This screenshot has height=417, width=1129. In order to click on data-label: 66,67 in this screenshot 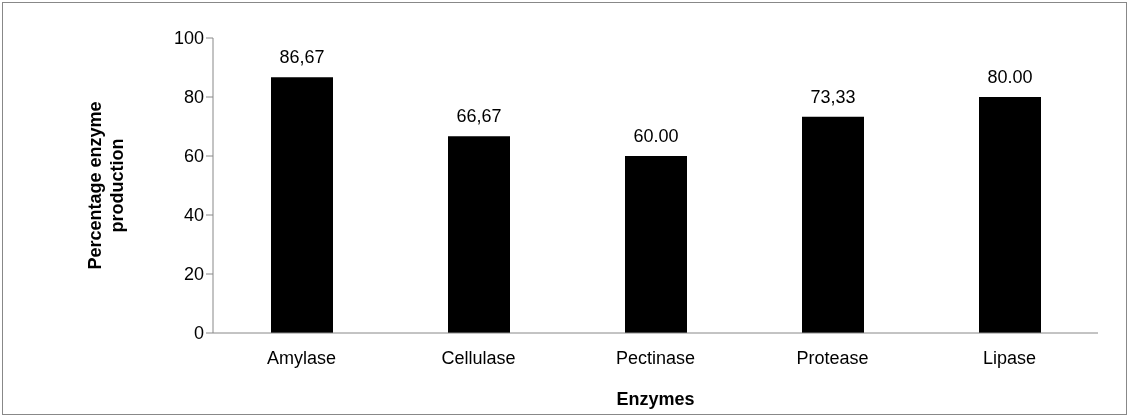, I will do `click(479, 116)`.